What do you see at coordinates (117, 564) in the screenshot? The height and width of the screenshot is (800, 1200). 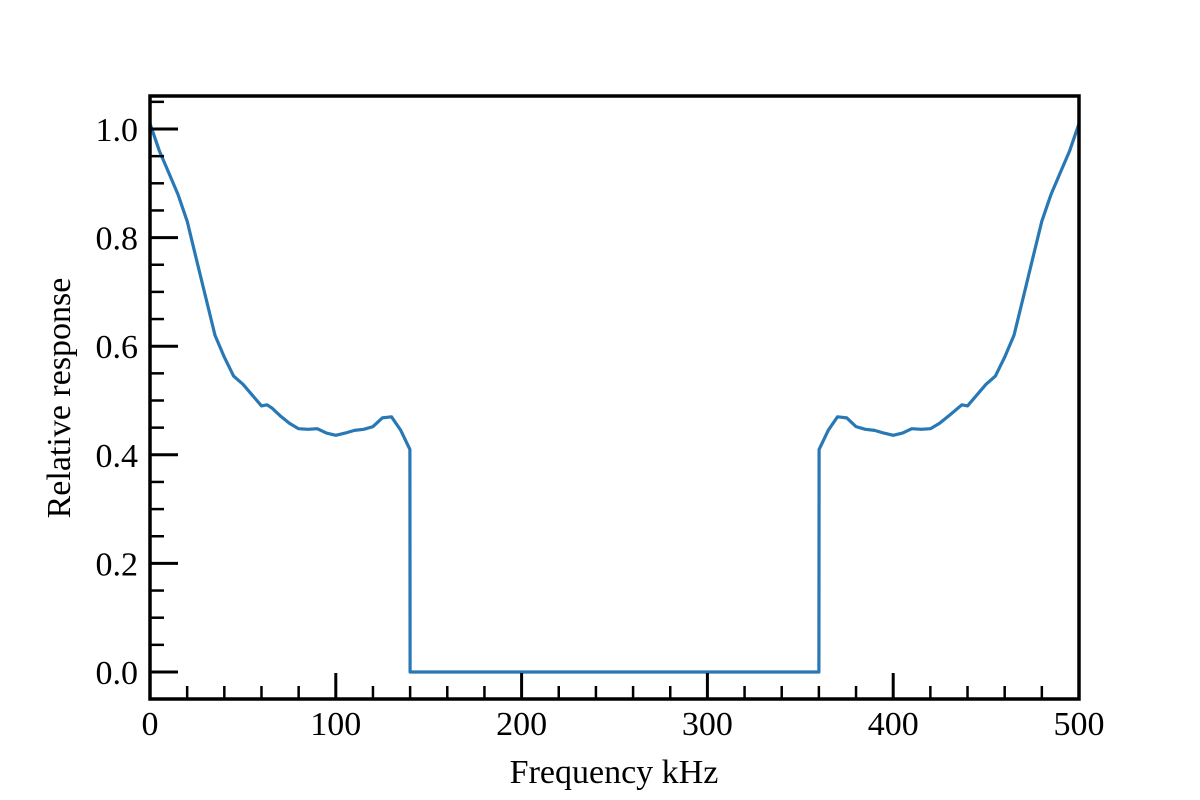 I see `y-tick-label: 0.2` at bounding box center [117, 564].